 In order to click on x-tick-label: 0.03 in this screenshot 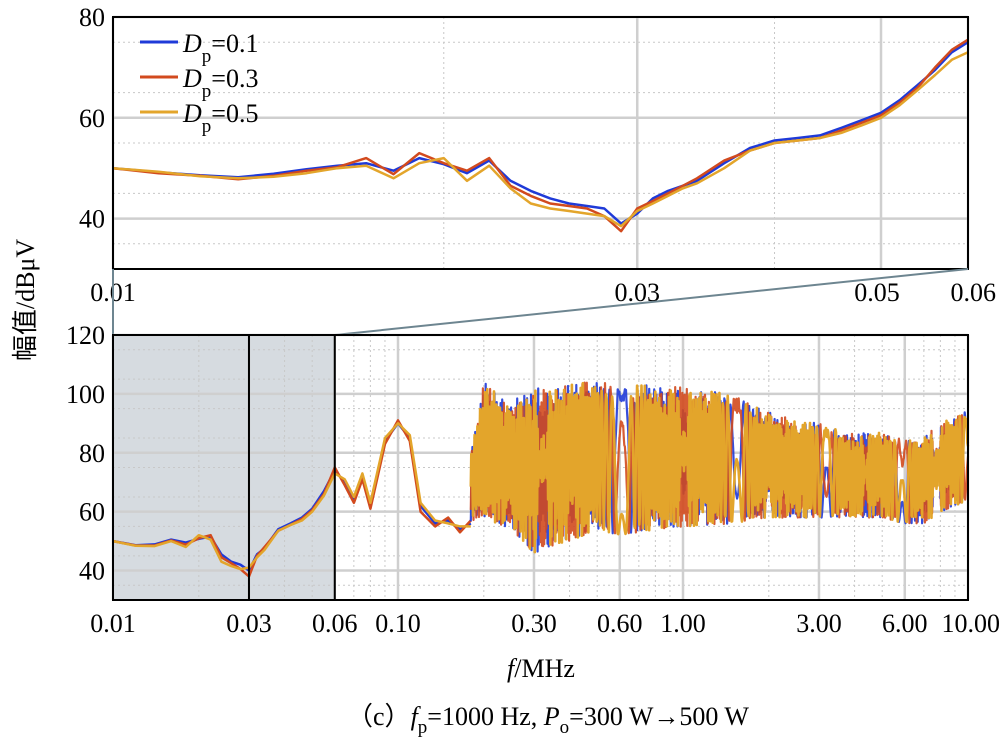, I will do `click(249, 623)`.